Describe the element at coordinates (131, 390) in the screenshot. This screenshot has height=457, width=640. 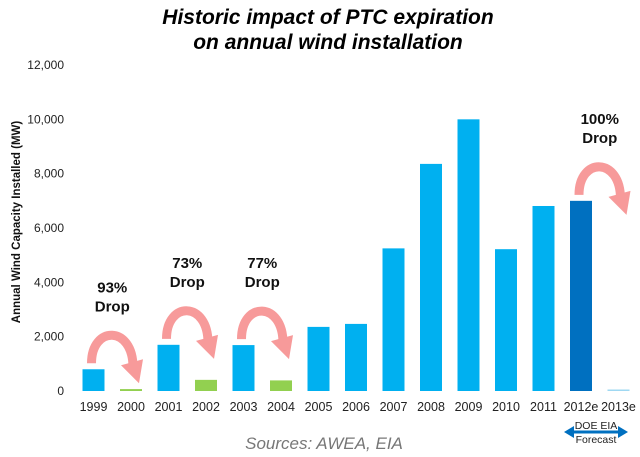
I see `bar-2000` at that location.